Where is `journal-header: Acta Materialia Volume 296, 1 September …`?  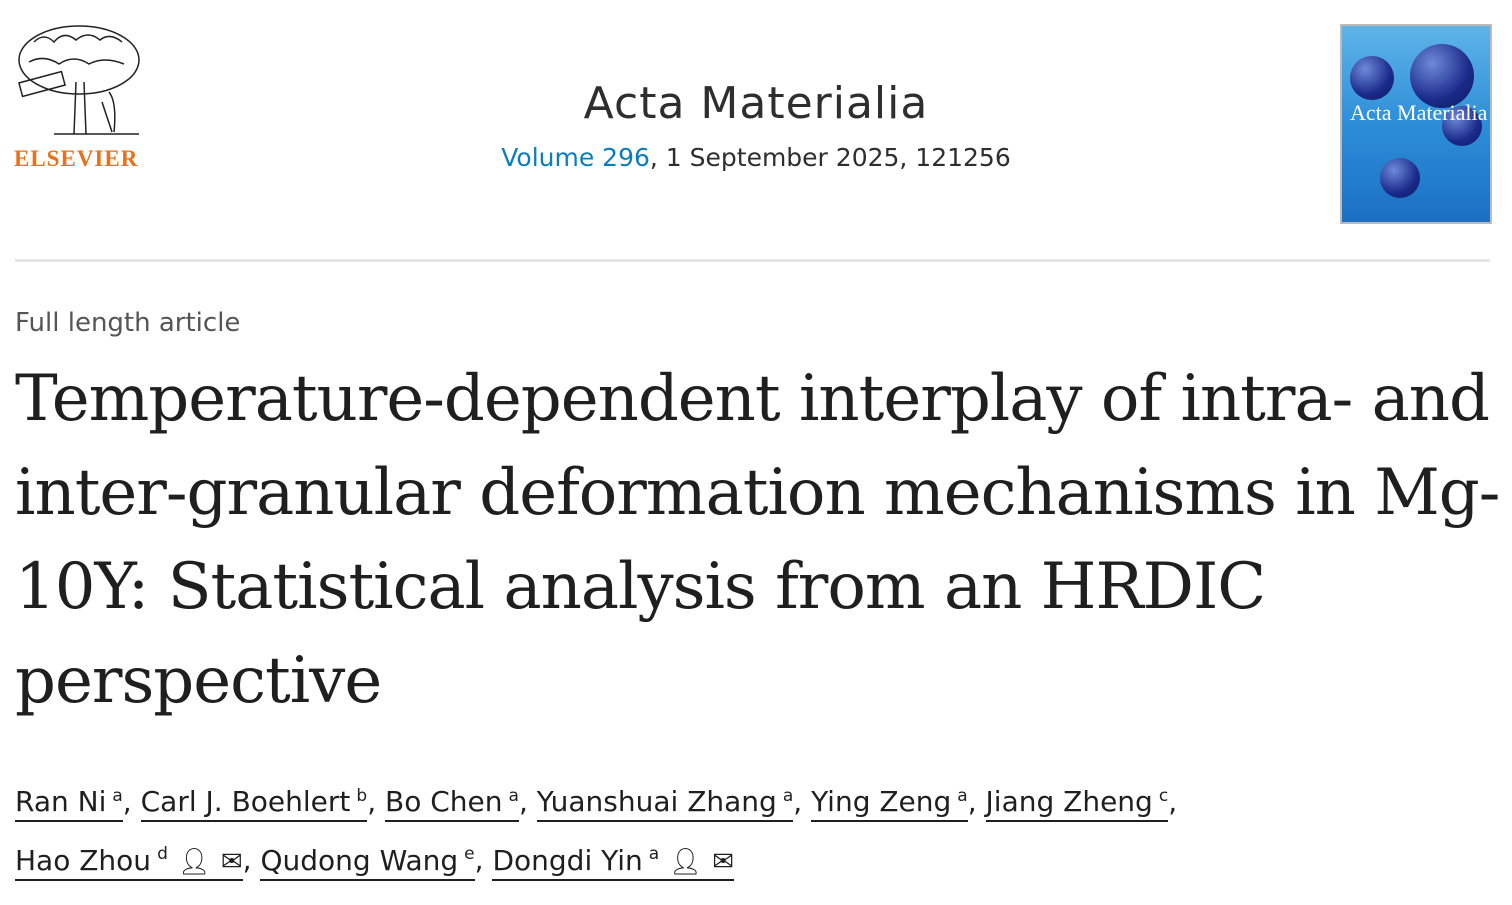 journal-header: Acta Materialia Volume 296, 1 September … is located at coordinates (756, 125).